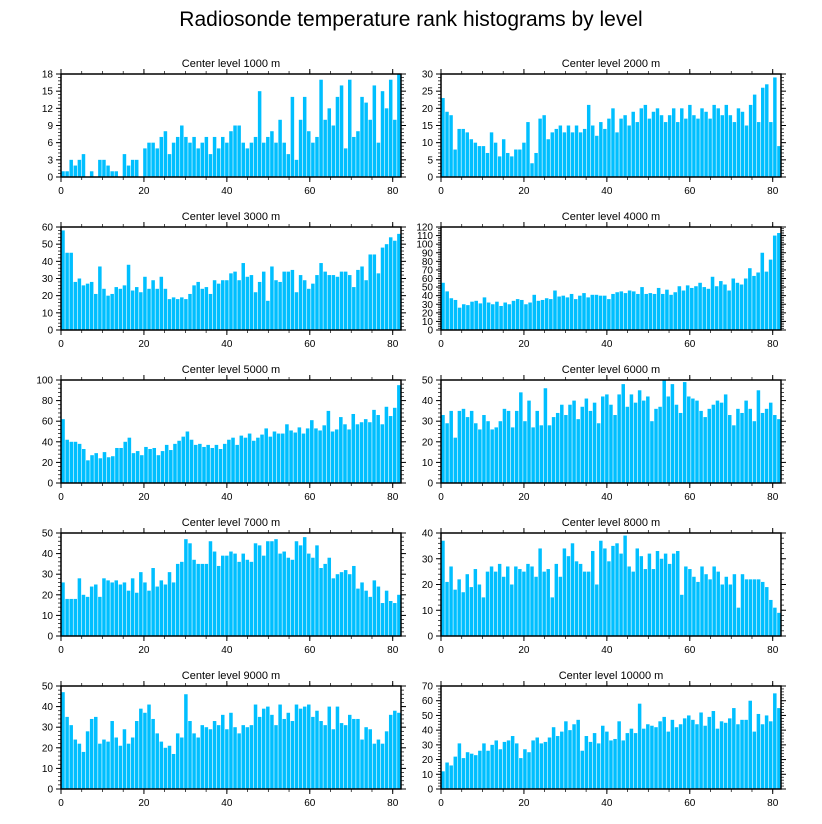 The height and width of the screenshot is (824, 822). Describe the element at coordinates (48, 92) in the screenshot. I see `y-tick-label: 15` at that location.